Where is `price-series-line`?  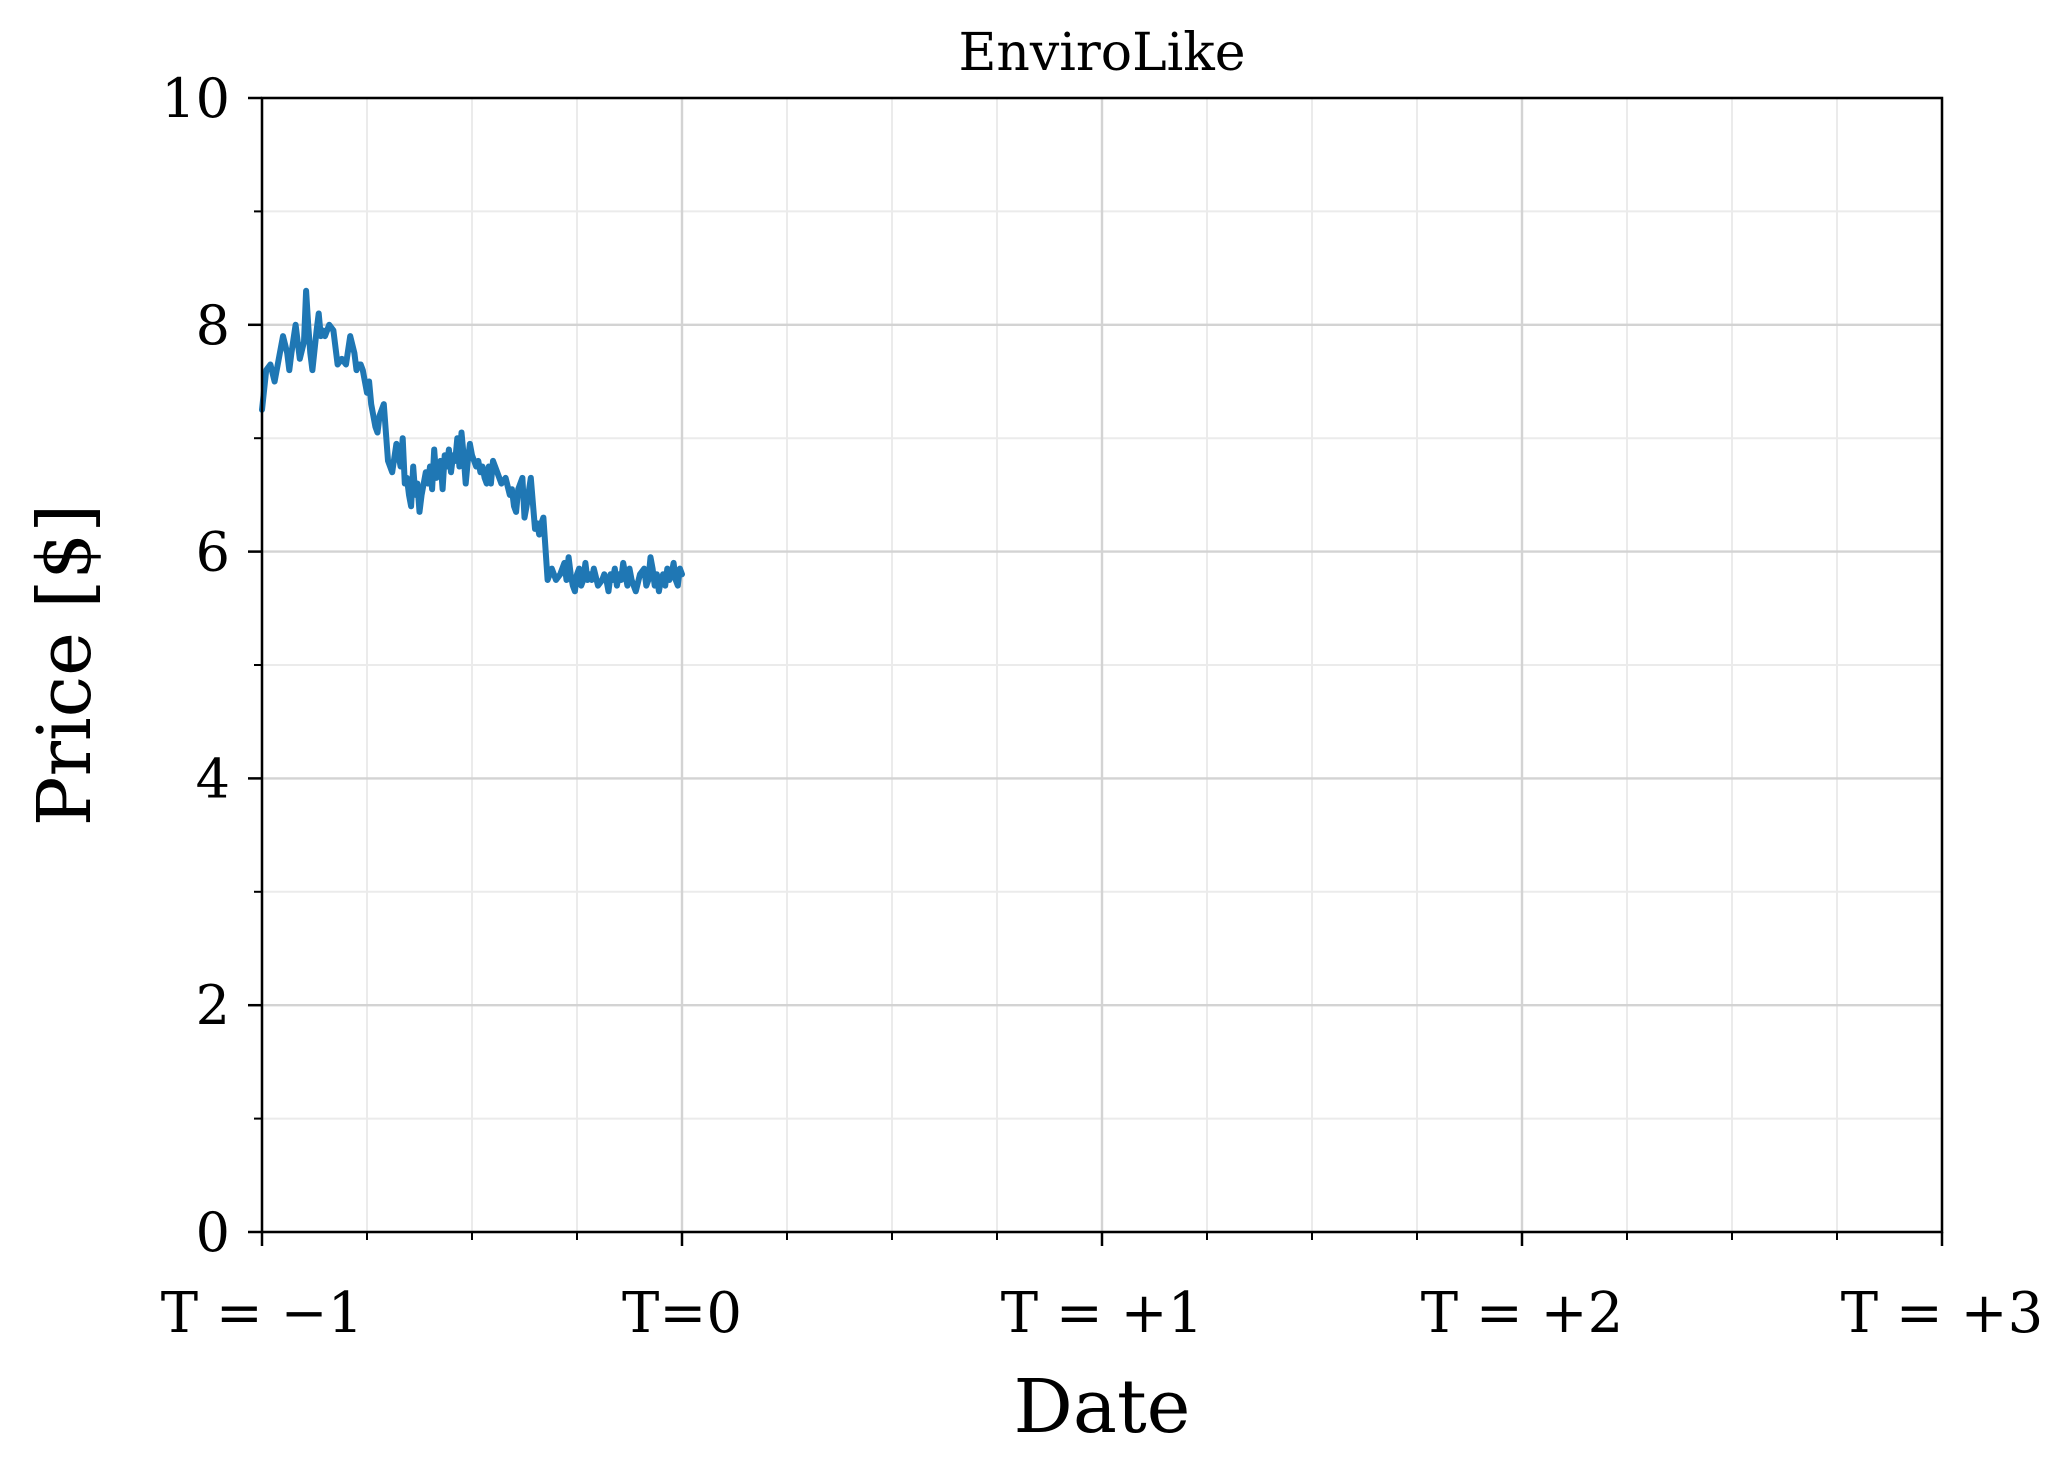
price-series-line is located at coordinates (472, 441).